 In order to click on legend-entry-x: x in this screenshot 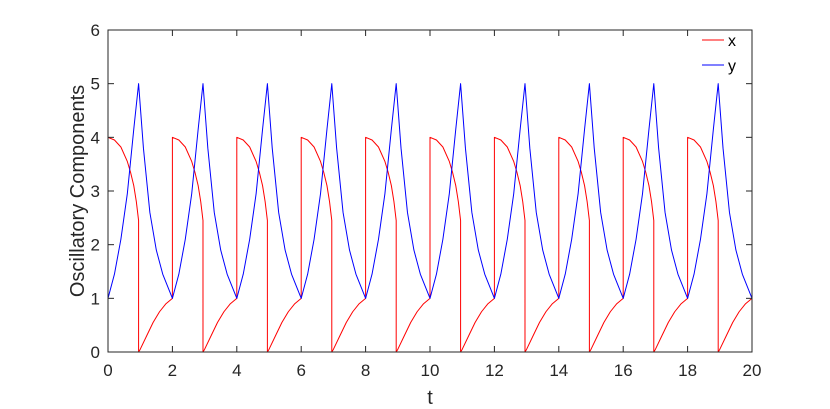, I will do `click(719, 41)`.